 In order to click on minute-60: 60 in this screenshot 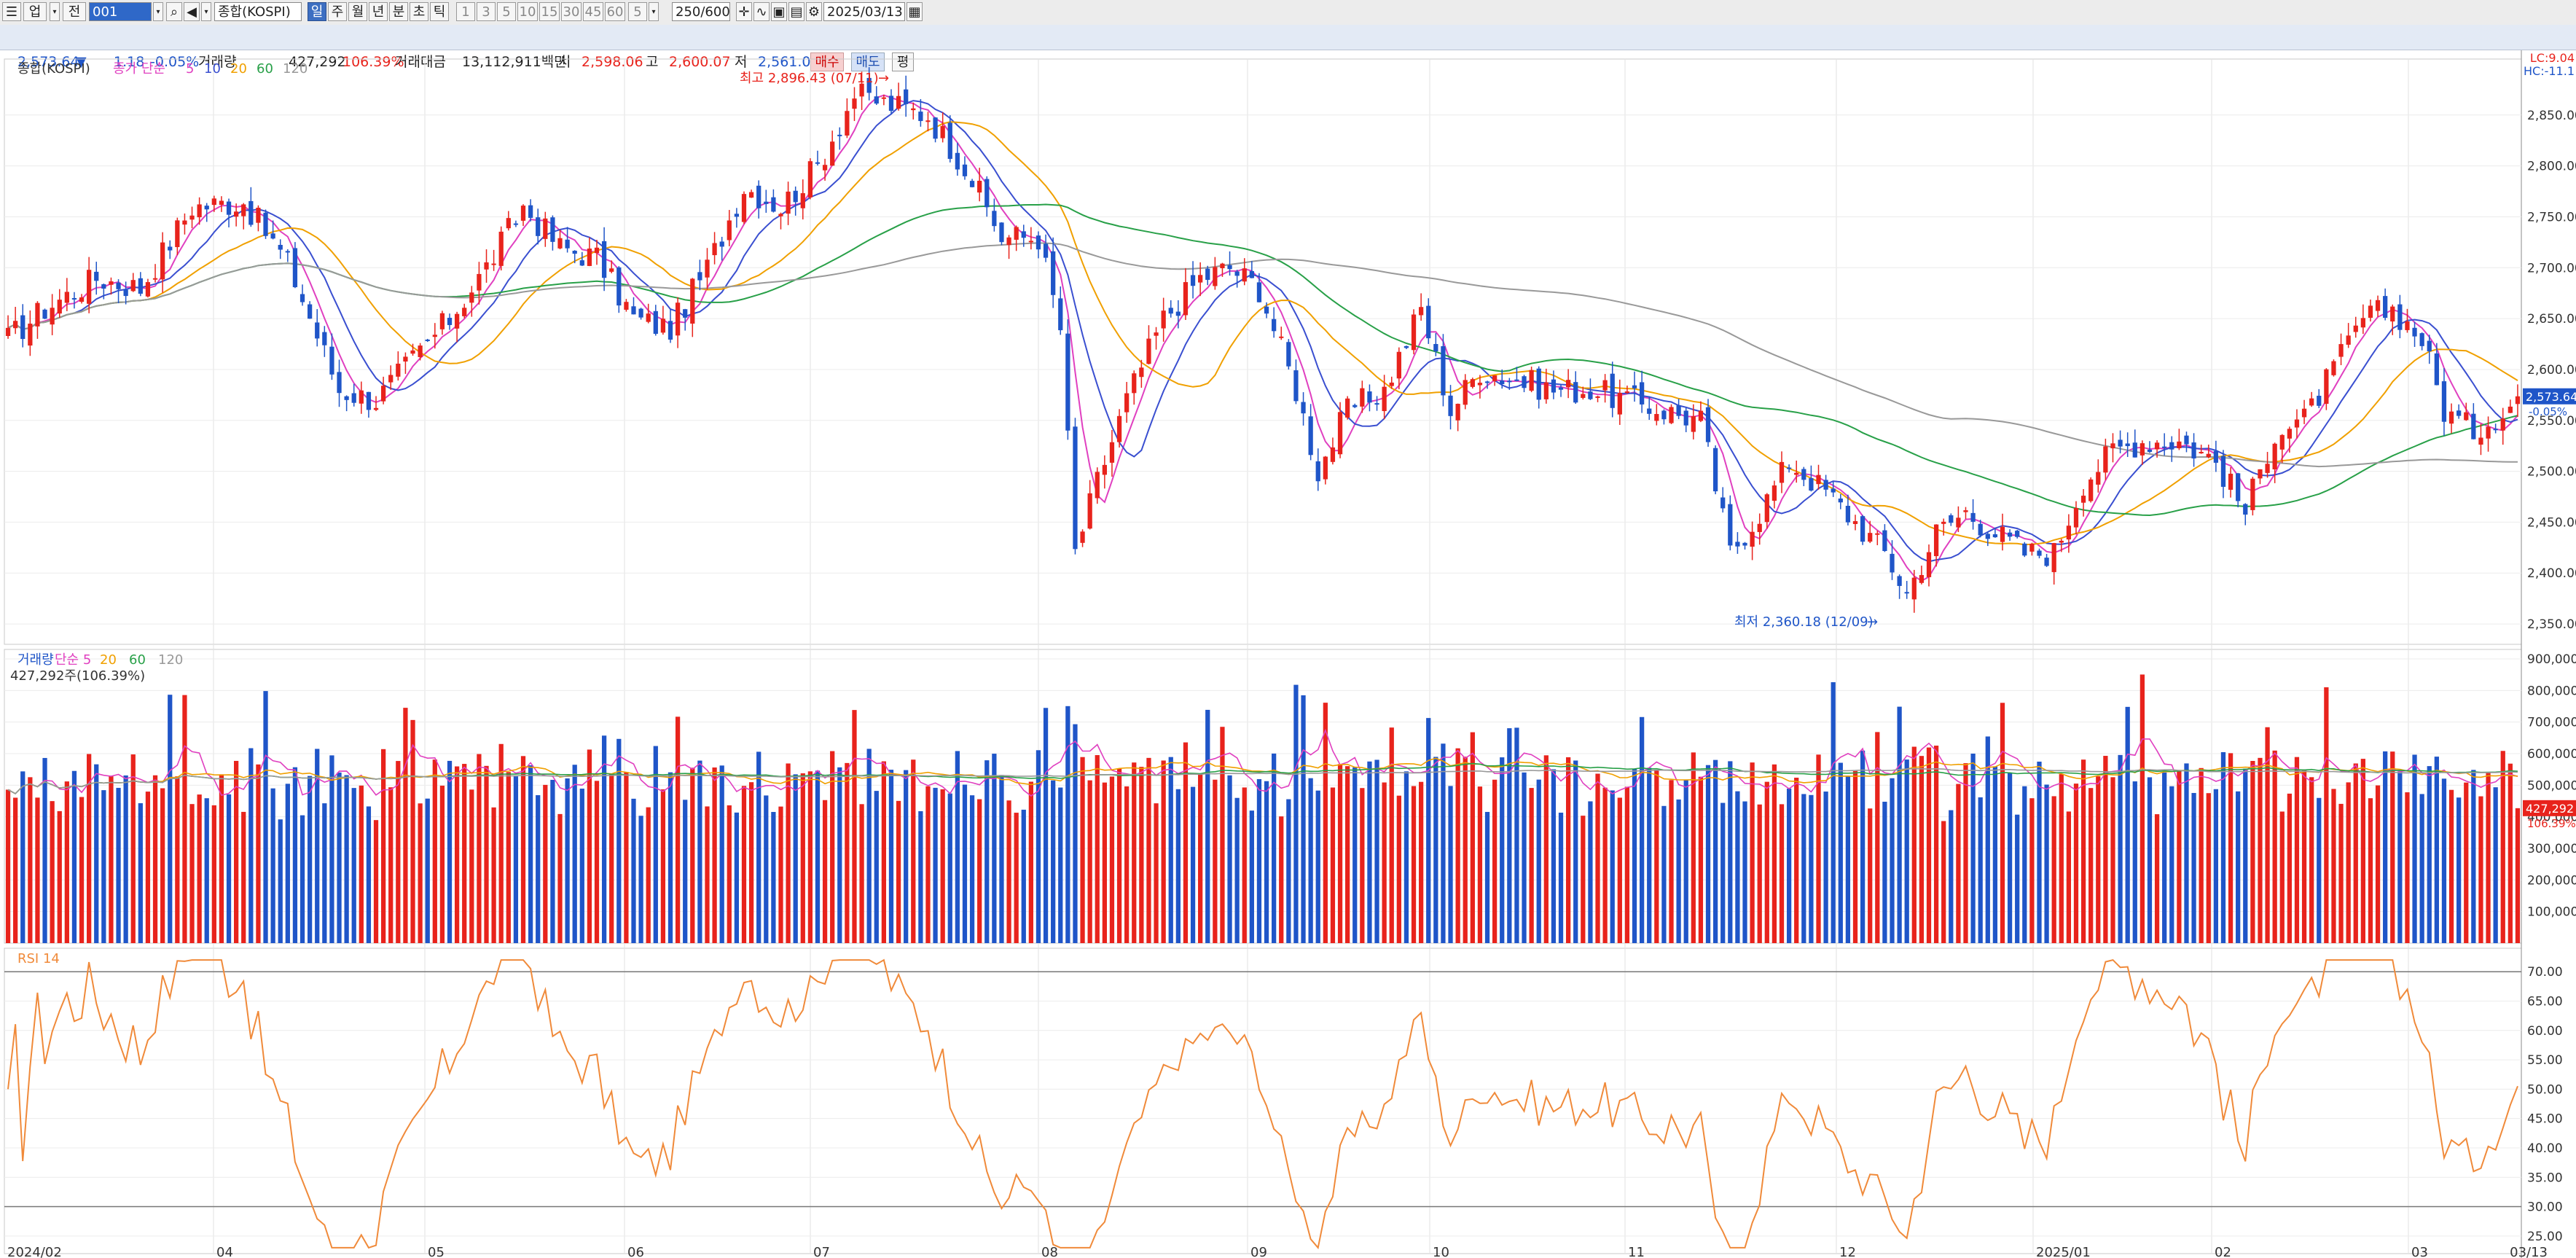, I will do `click(615, 11)`.